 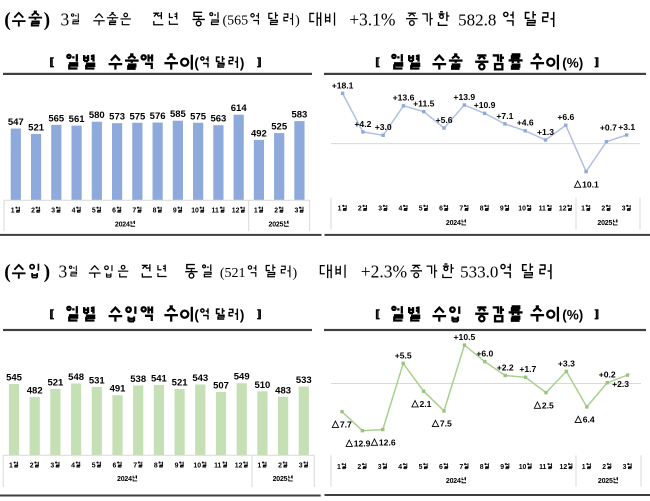 I want to click on svg-text: +2.3%, so click(x=384, y=272).